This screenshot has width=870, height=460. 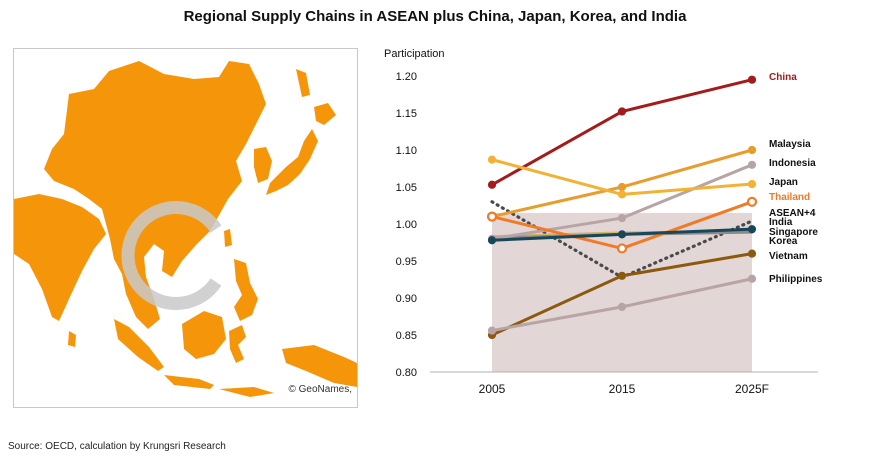 I want to click on y-tick-label: 1.20, so click(x=406, y=77).